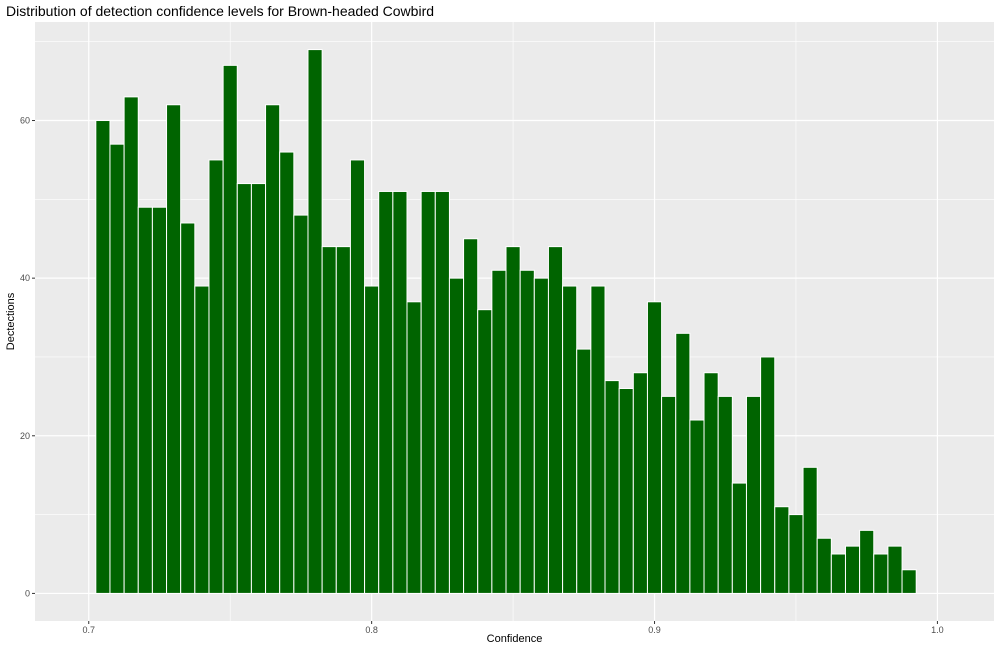 The width and height of the screenshot is (1000, 651). I want to click on y-axis-title: Dectections, so click(11, 321).